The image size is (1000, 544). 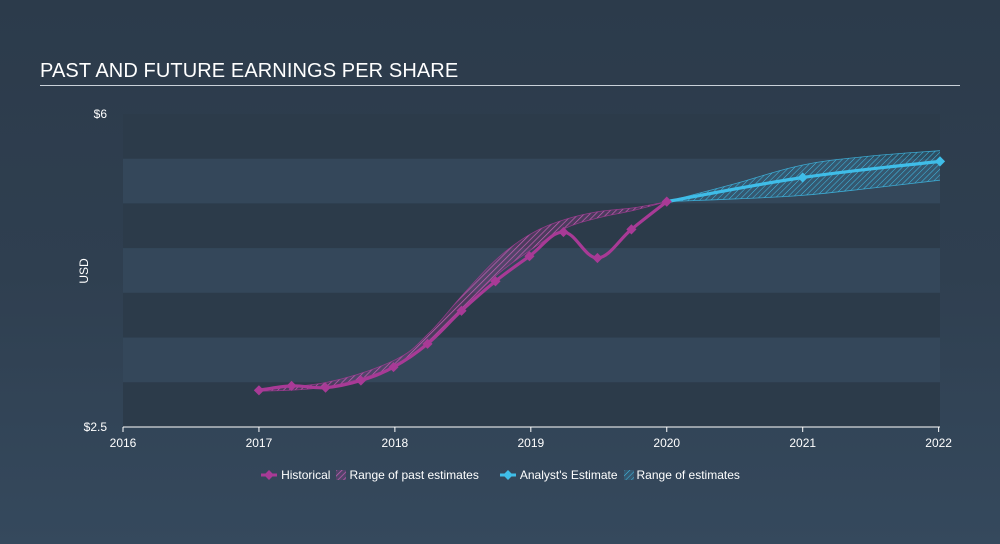 What do you see at coordinates (259, 443) in the screenshot?
I see `x-tick-label: 2017` at bounding box center [259, 443].